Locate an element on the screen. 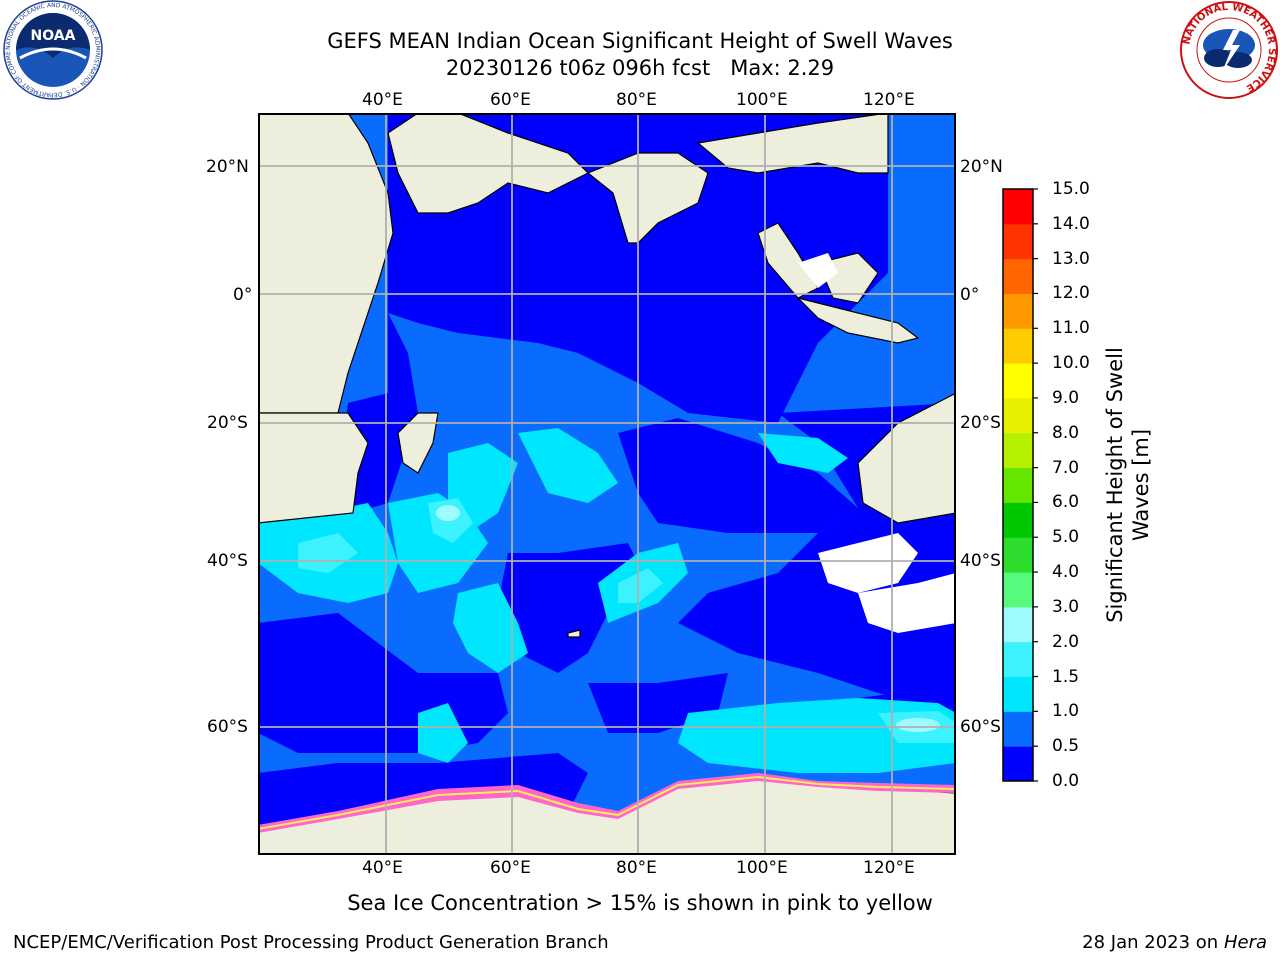 This screenshot has width=1280, height=960. lon-tick-top: 120°E is located at coordinates (889, 100).